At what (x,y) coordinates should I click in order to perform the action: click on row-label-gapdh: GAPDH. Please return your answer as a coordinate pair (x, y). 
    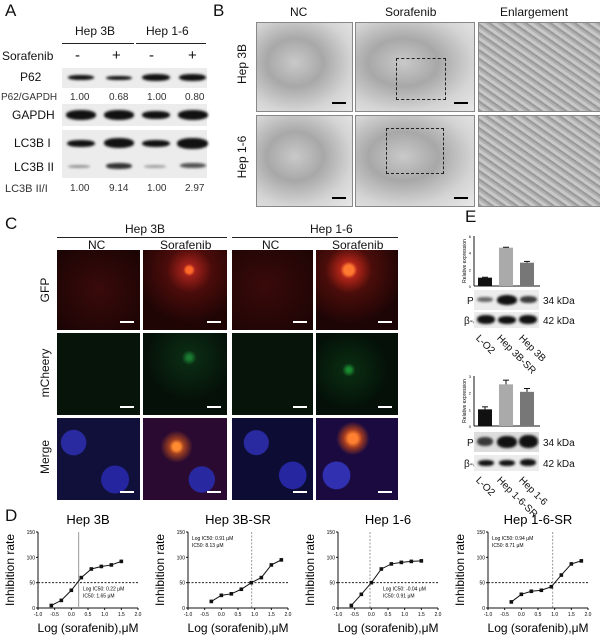
    Looking at the image, I should click on (33, 115).